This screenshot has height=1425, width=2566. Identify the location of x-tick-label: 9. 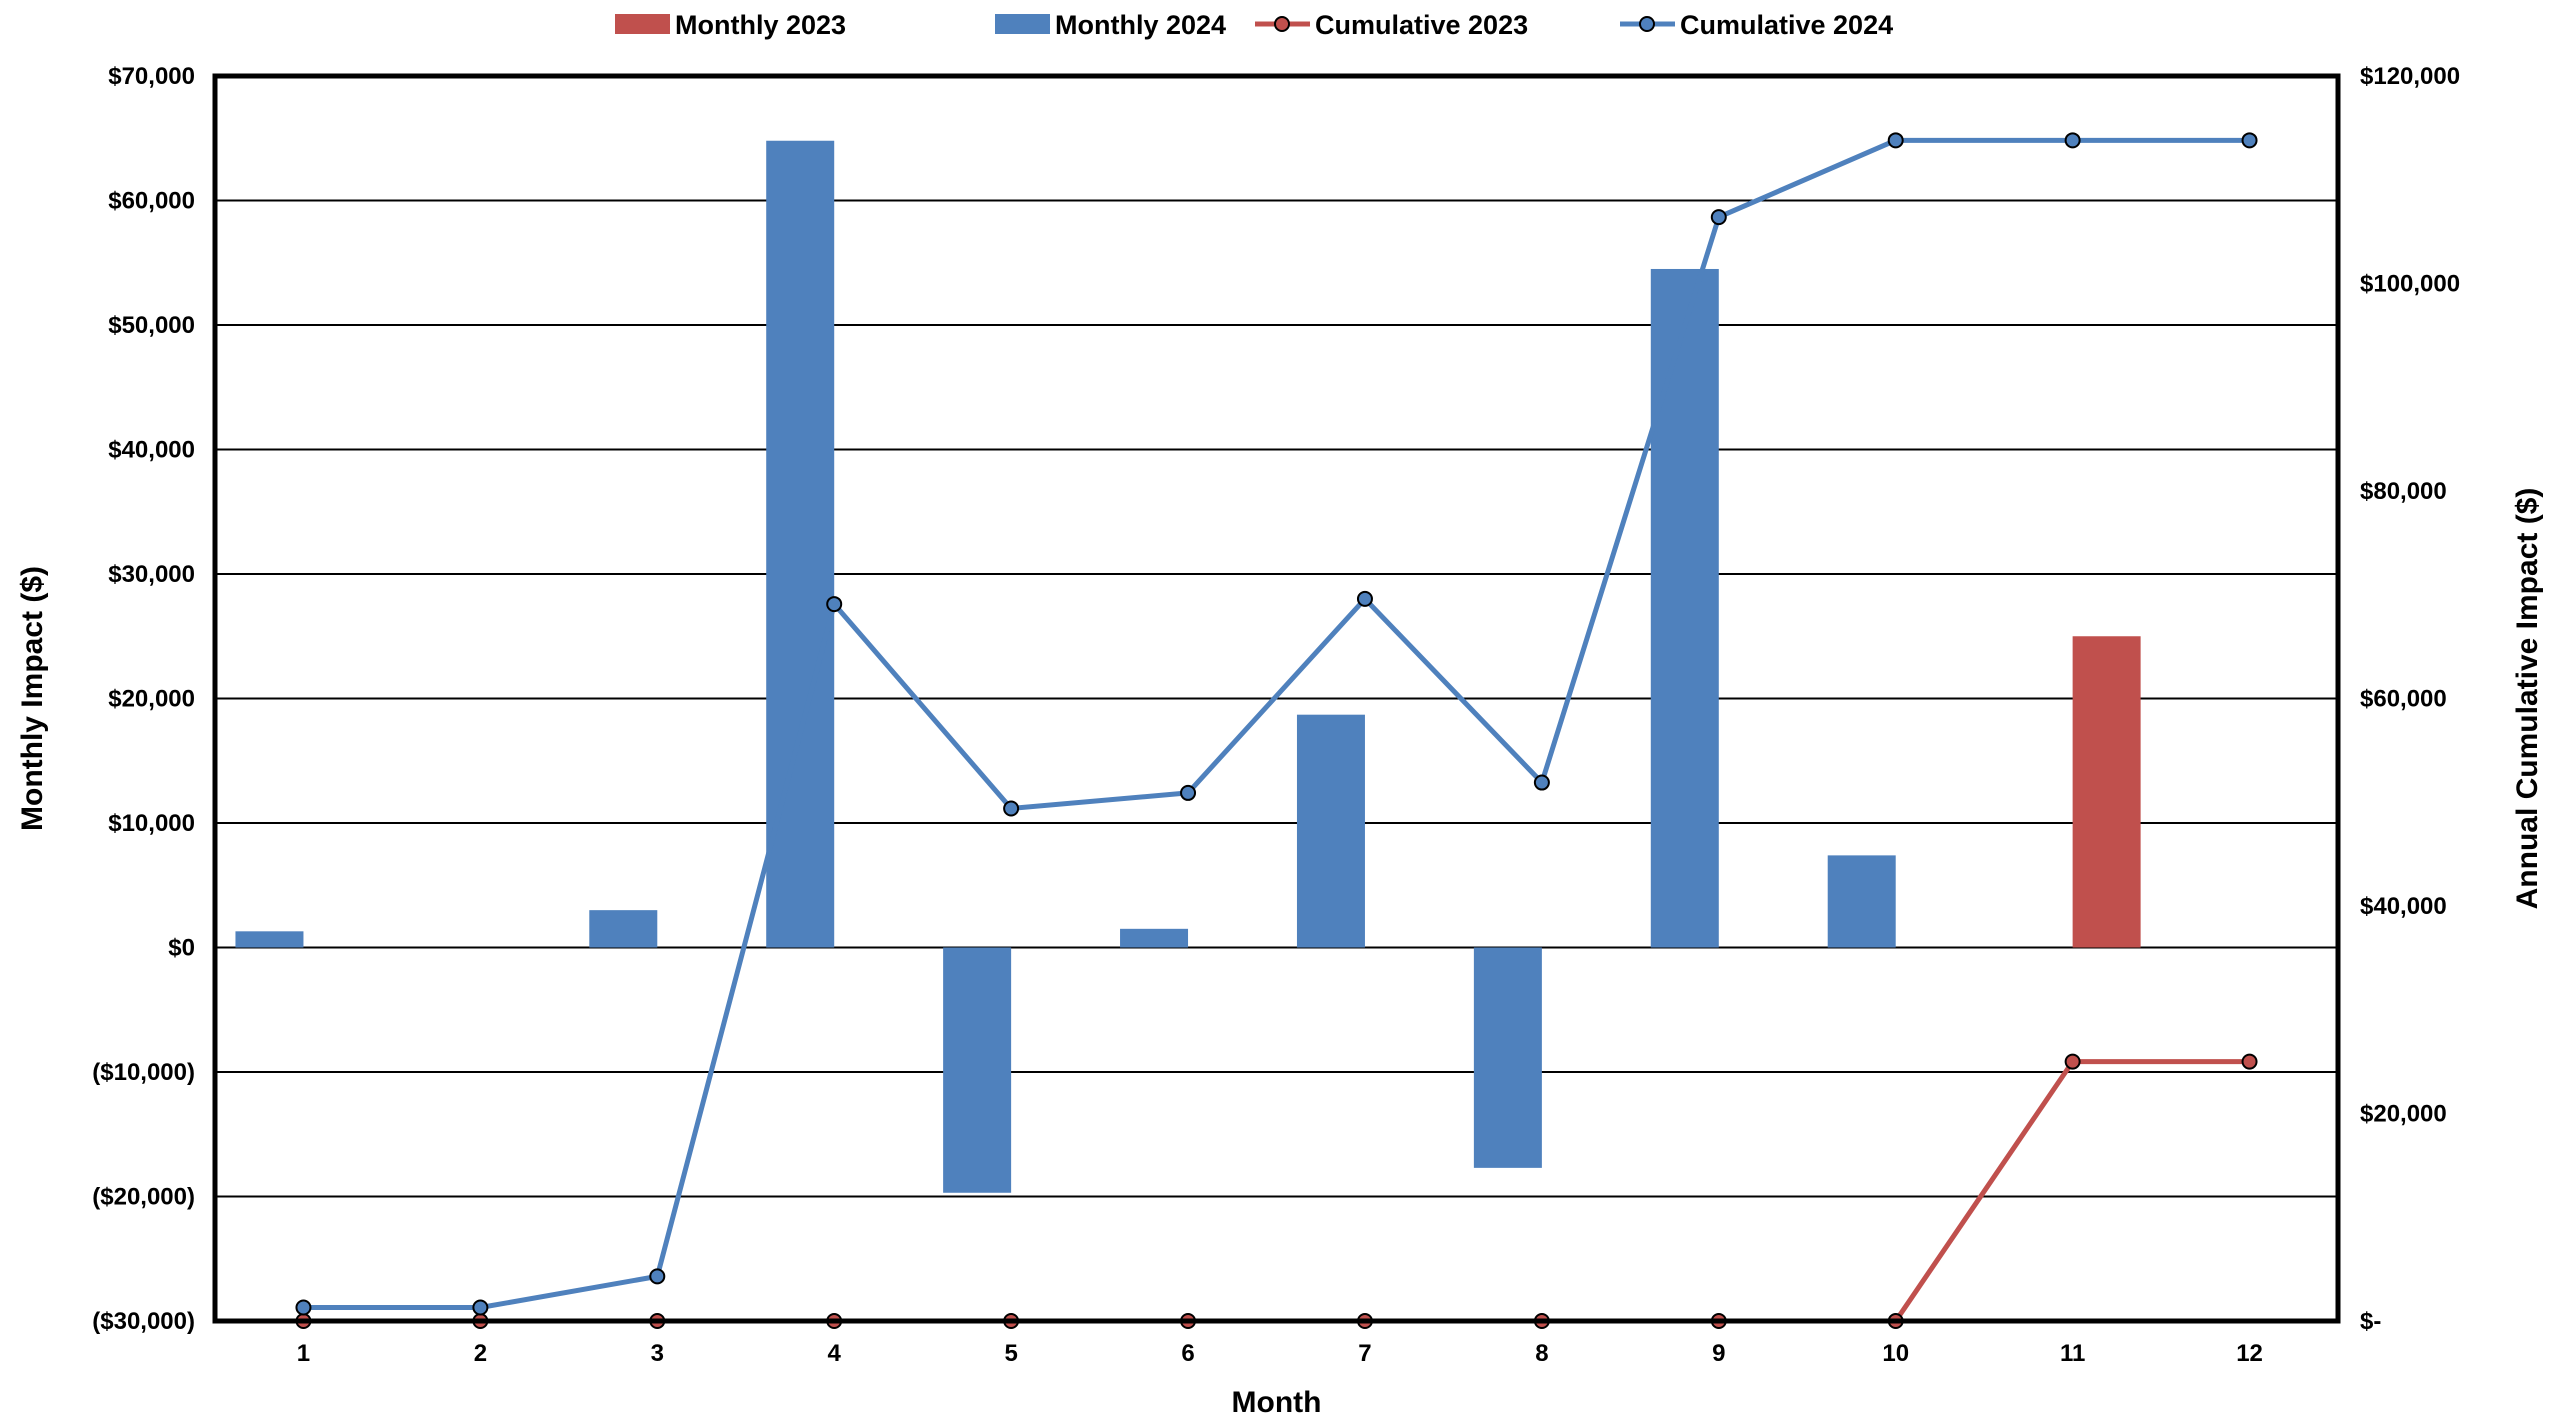
(1718, 1353).